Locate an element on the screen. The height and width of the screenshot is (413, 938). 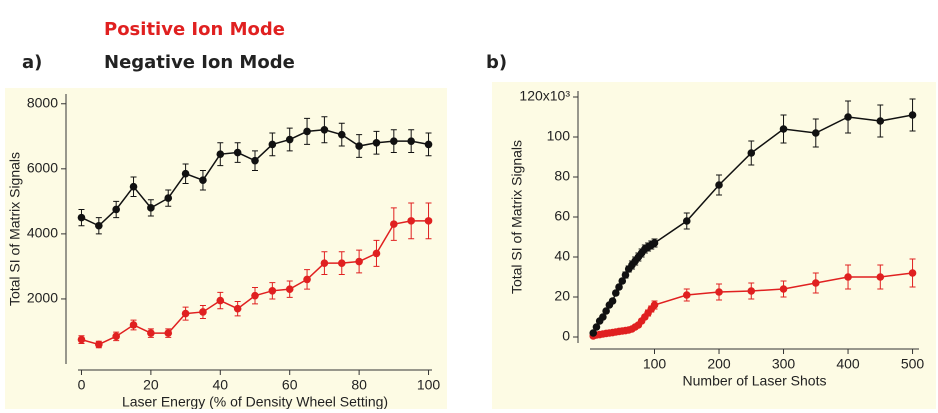
y-tick-label: 120x10³ is located at coordinates (544, 96).